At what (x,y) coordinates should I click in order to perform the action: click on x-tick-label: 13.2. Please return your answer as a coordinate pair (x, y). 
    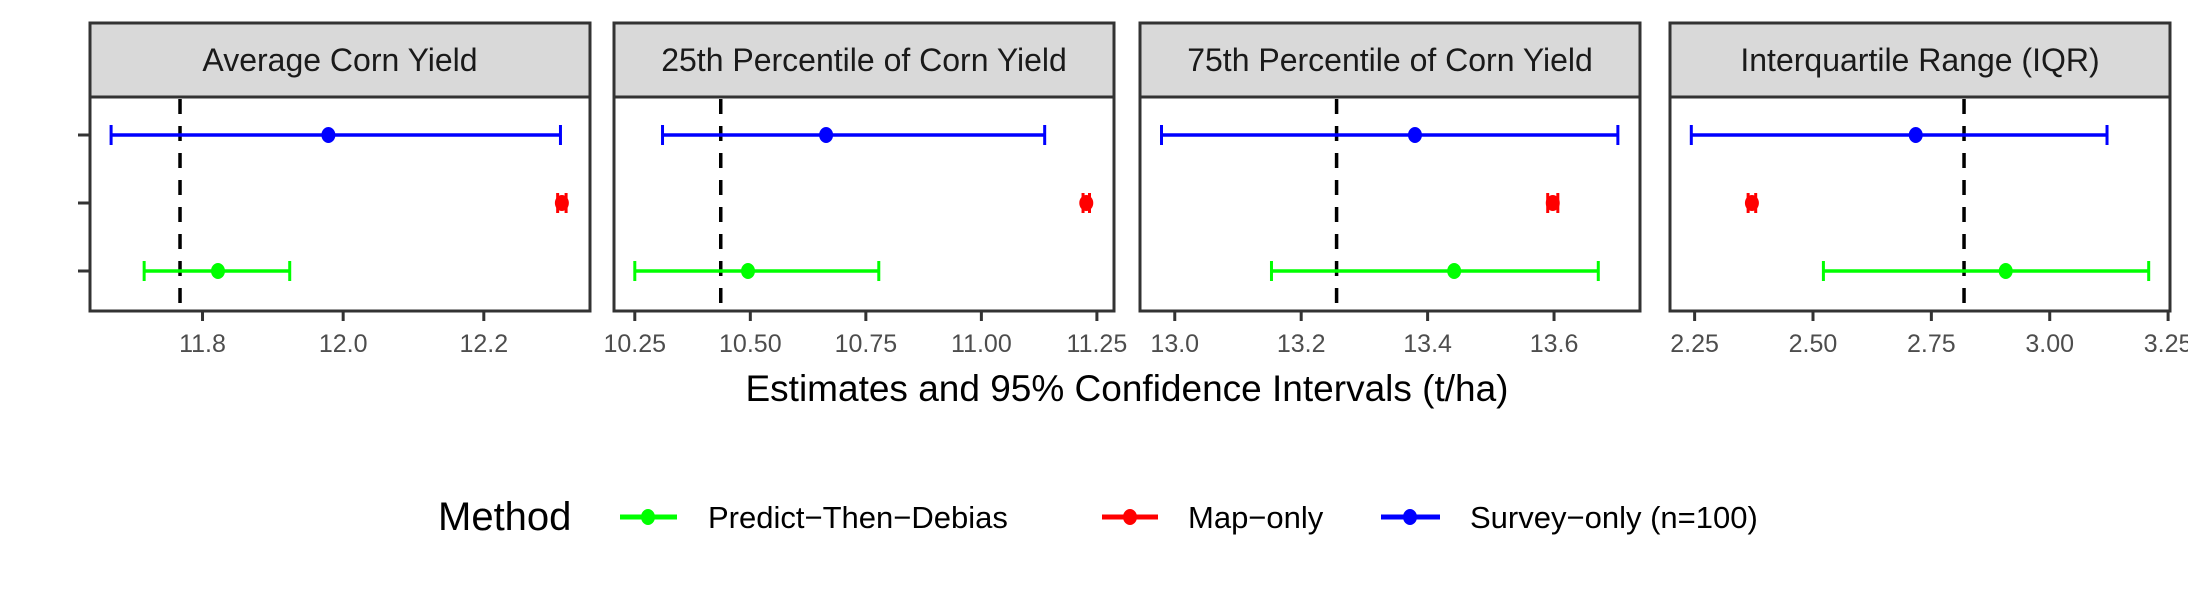
    Looking at the image, I should click on (1301, 344).